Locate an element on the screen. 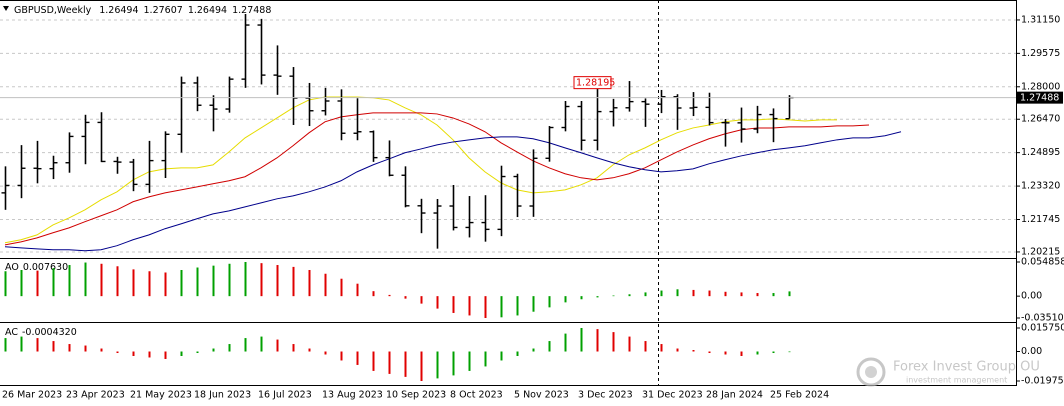  y-tick-label: -0.035104 is located at coordinates (1042, 318).